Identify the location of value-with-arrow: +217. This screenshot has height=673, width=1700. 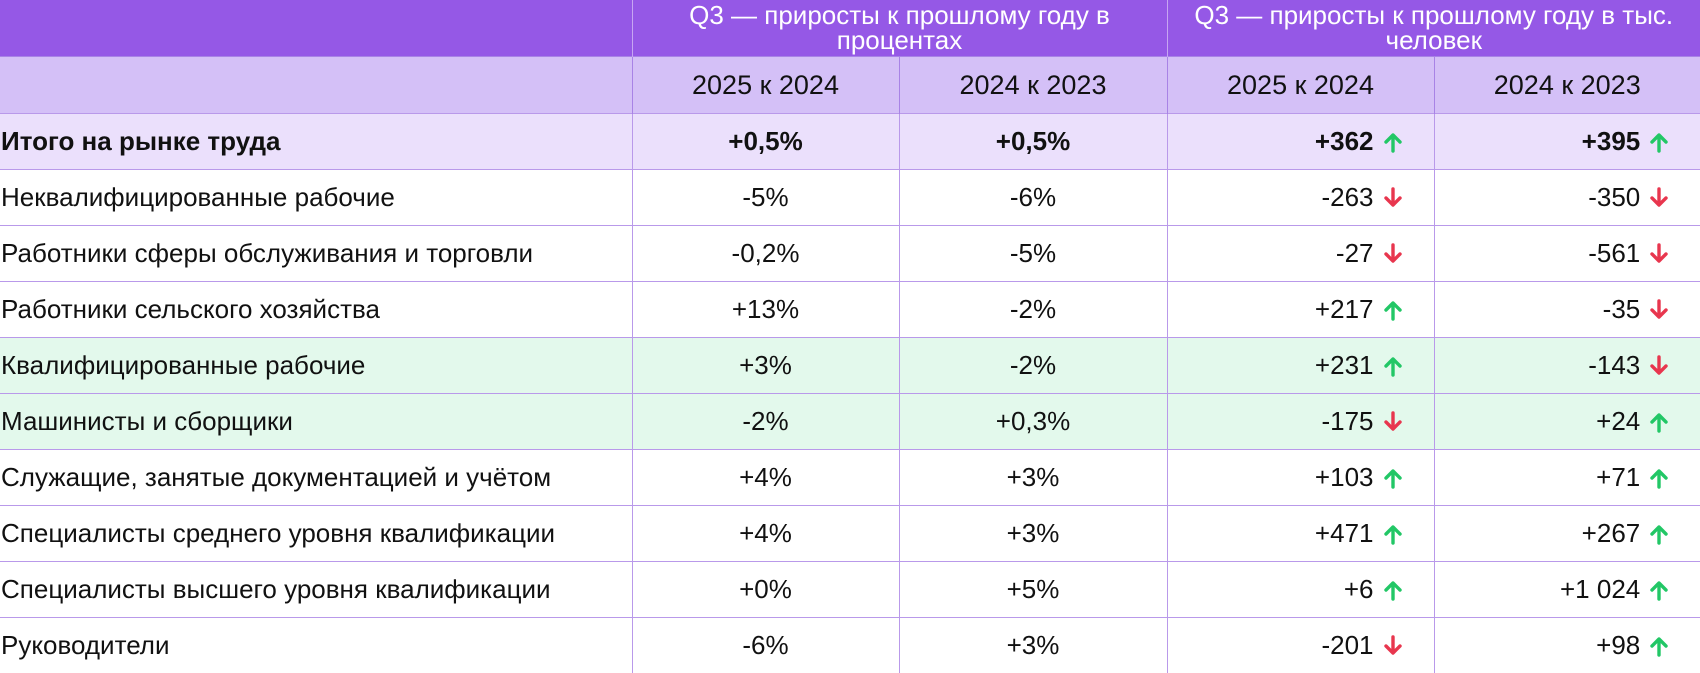
(1316, 309).